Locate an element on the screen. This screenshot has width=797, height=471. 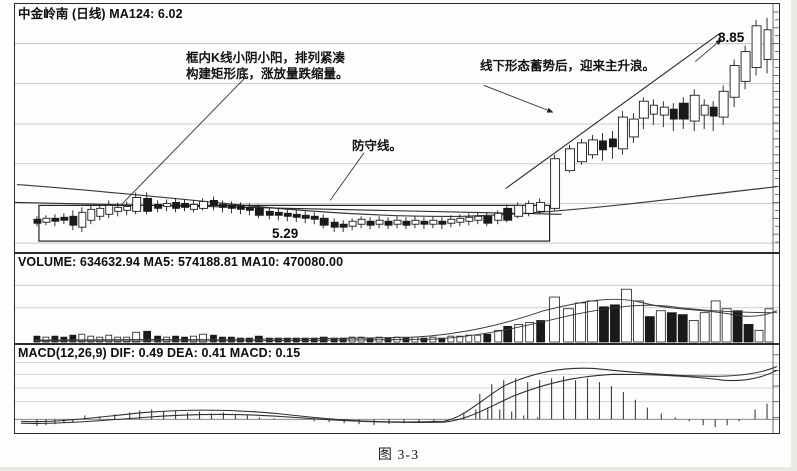
leader-box-note is located at coordinates (183, 141).